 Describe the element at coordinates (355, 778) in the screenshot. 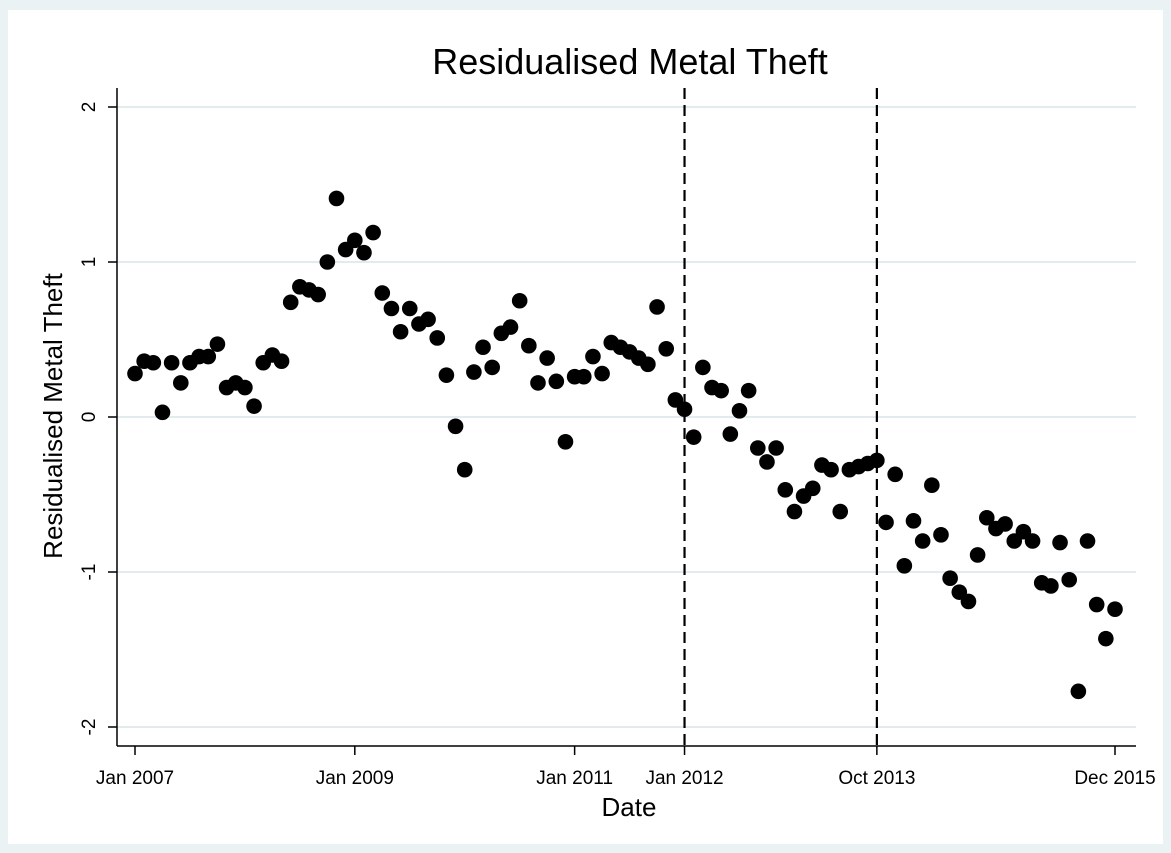

I see `x-tick-label: Jan 2009` at that location.